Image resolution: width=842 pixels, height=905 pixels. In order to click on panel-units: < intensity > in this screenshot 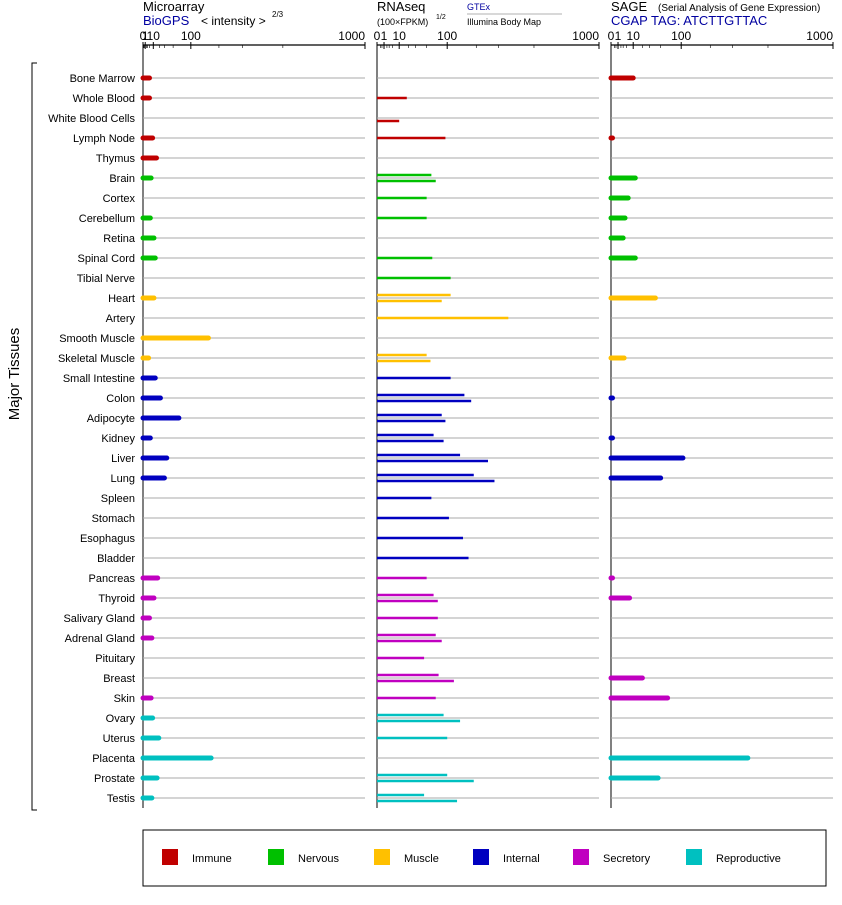, I will do `click(233, 21)`.